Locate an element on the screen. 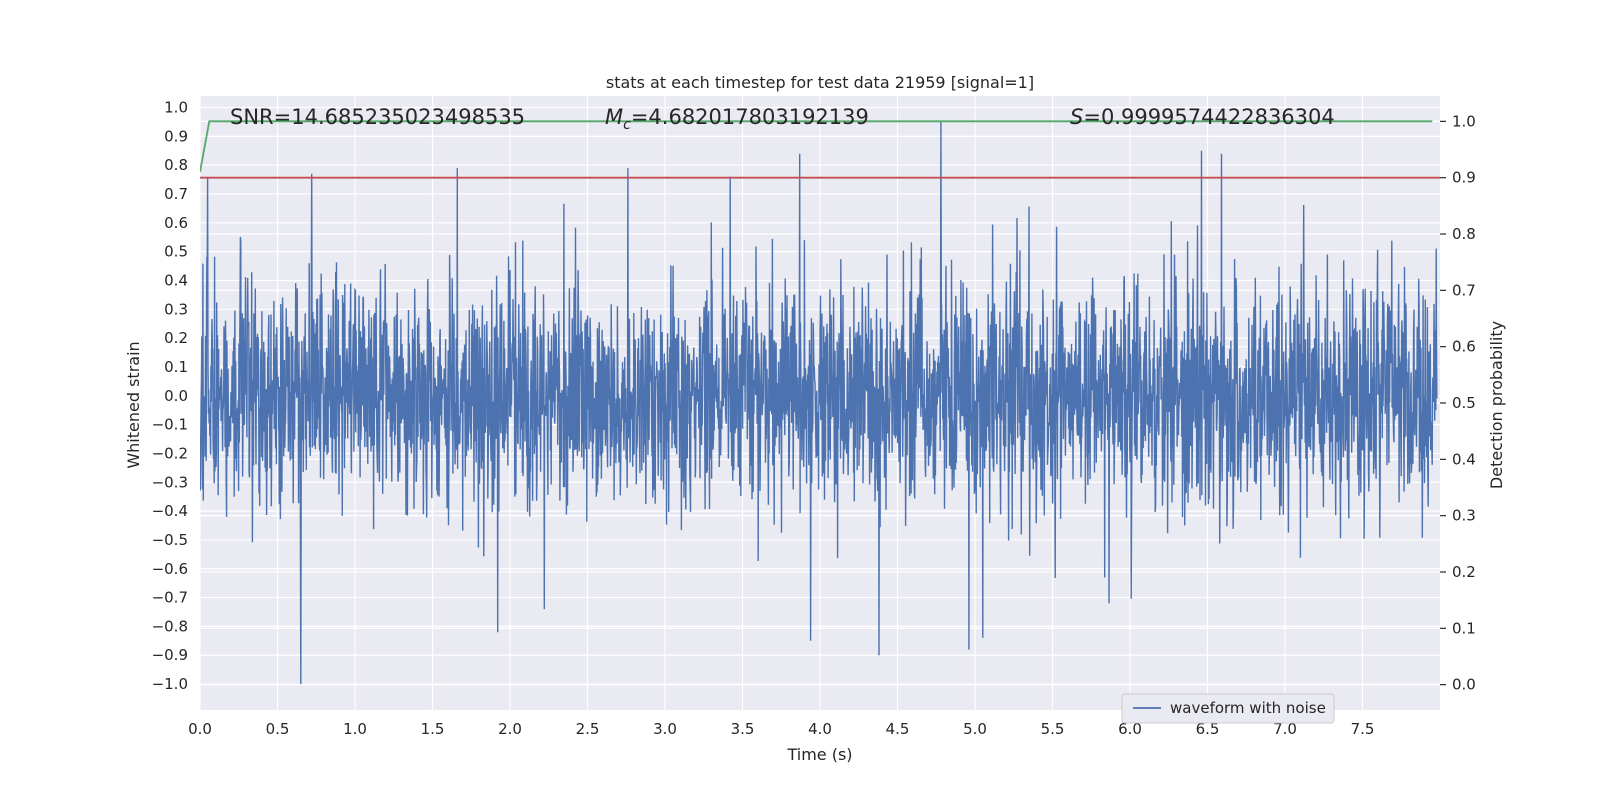  y-tick-label: 0.4 is located at coordinates (176, 280).